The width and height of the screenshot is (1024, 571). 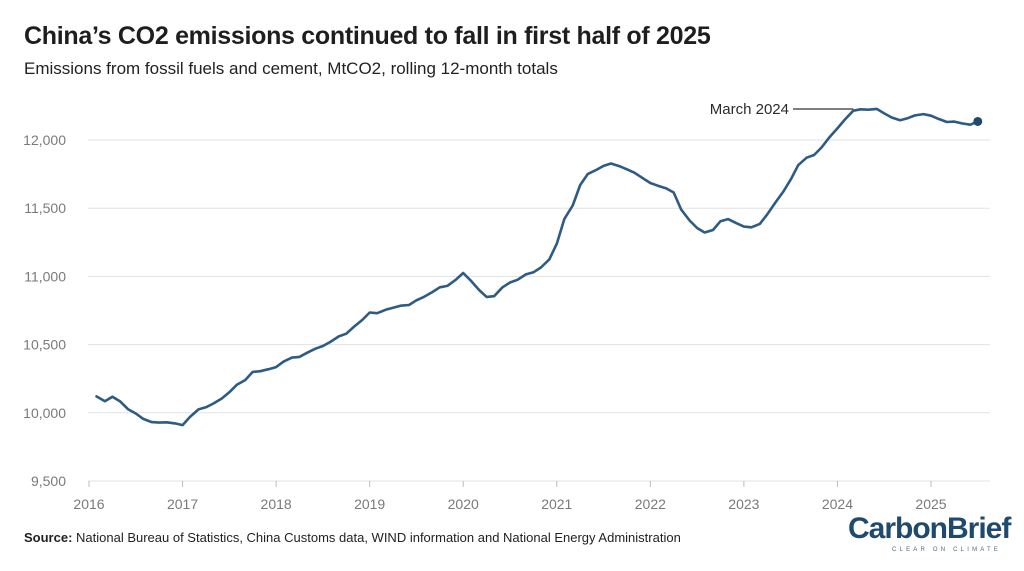 I want to click on x-tick-label: 2025, so click(x=930, y=504).